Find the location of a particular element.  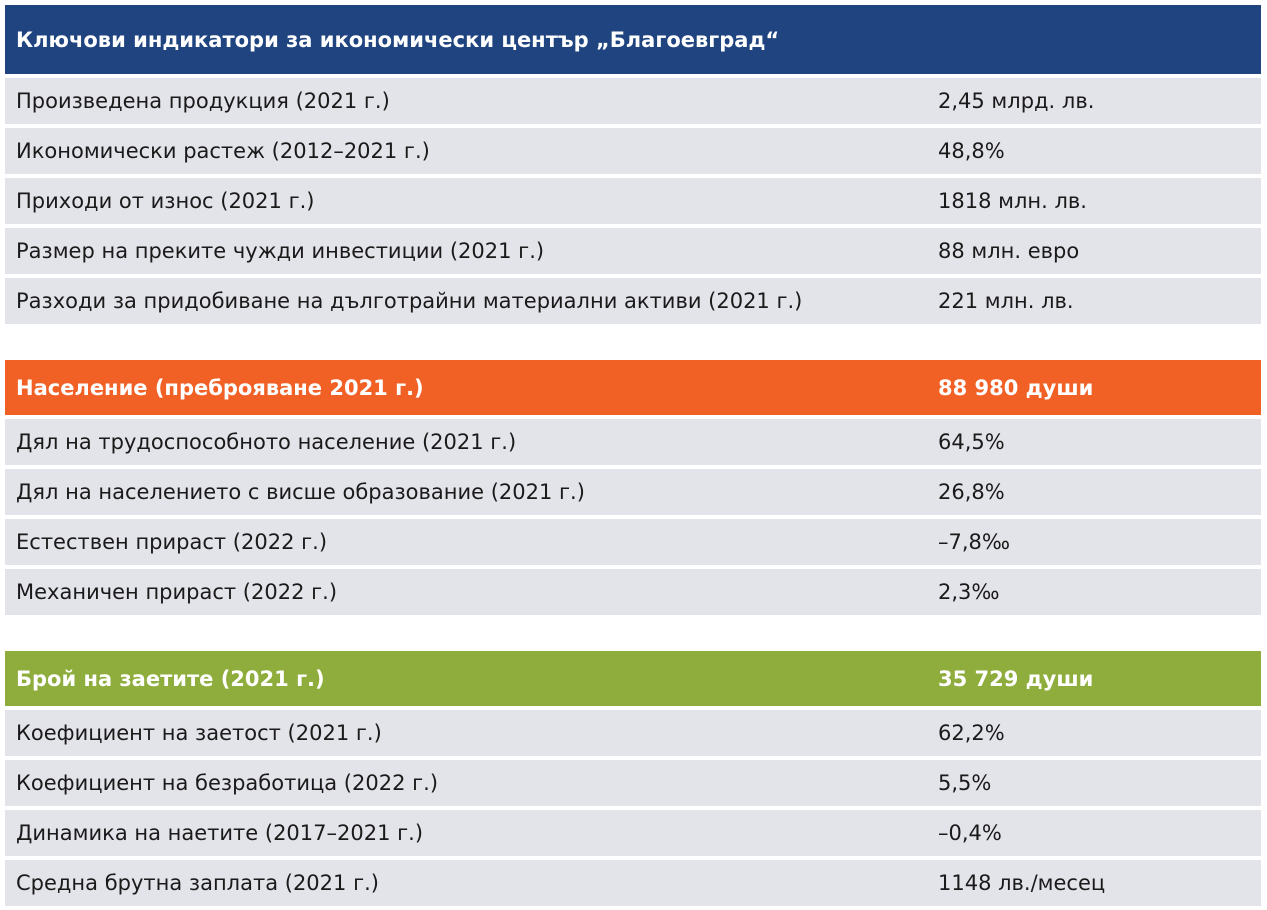

row-value: 5,5% is located at coordinates (965, 783).